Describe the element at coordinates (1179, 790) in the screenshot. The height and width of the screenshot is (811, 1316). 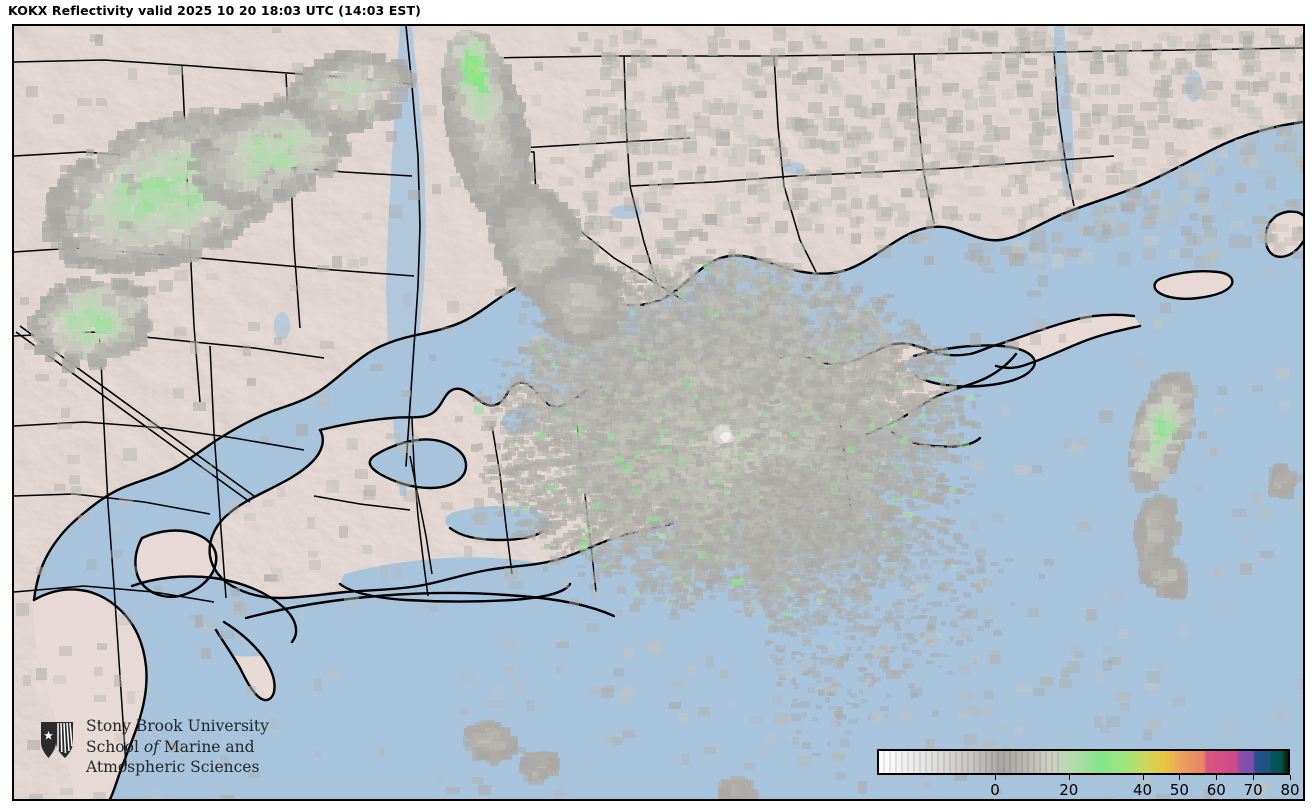
I see `colorbar-tick-label: 50` at that location.